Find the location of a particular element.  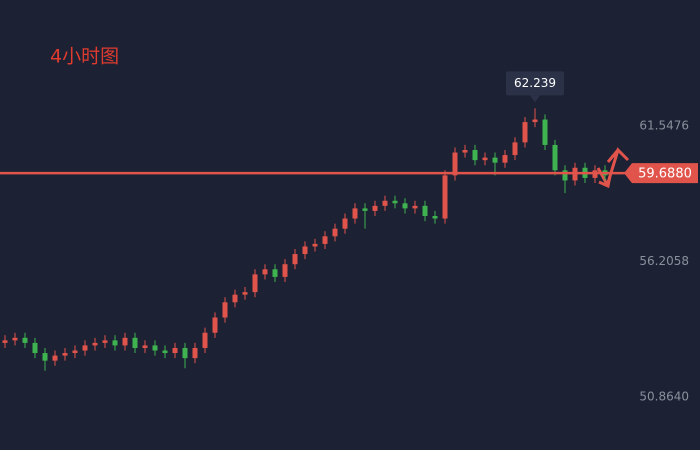

max-label-box is located at coordinates (535, 83).